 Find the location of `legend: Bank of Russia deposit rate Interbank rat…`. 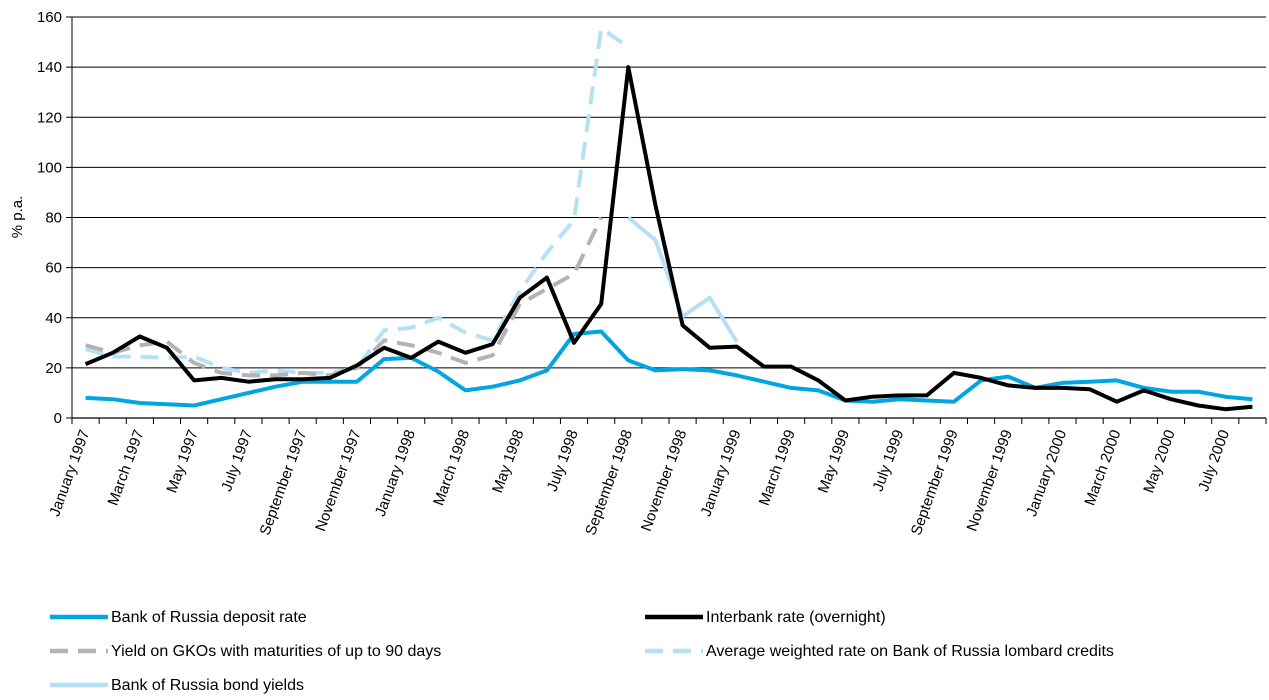

legend: Bank of Russia deposit rate Interbank rat… is located at coordinates (582, 651).